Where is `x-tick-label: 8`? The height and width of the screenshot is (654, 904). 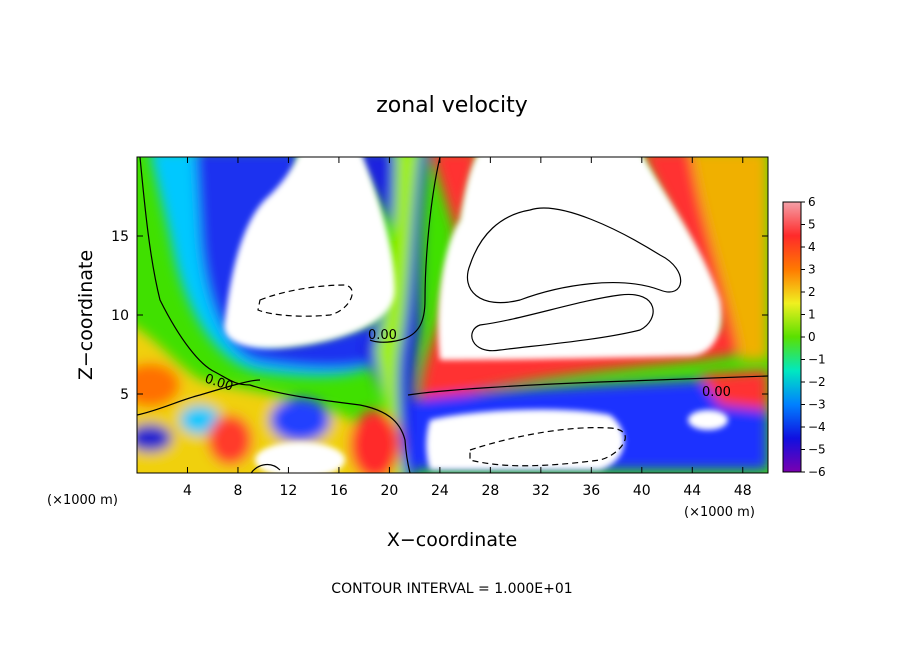 x-tick-label: 8 is located at coordinates (237, 491).